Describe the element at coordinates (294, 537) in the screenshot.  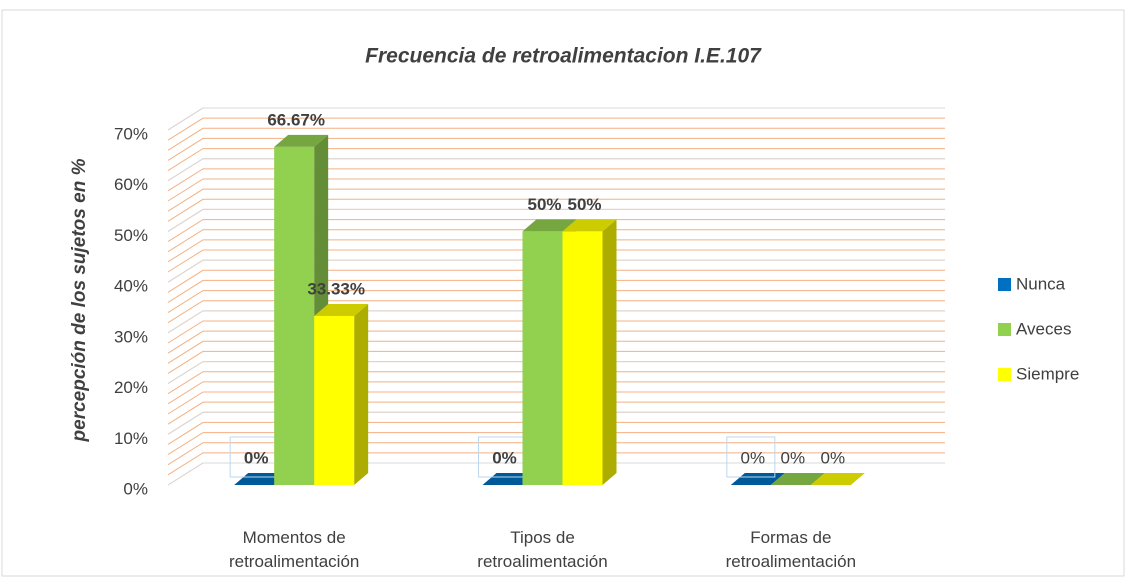
I see `x-tick-label-line: Momentos de` at that location.